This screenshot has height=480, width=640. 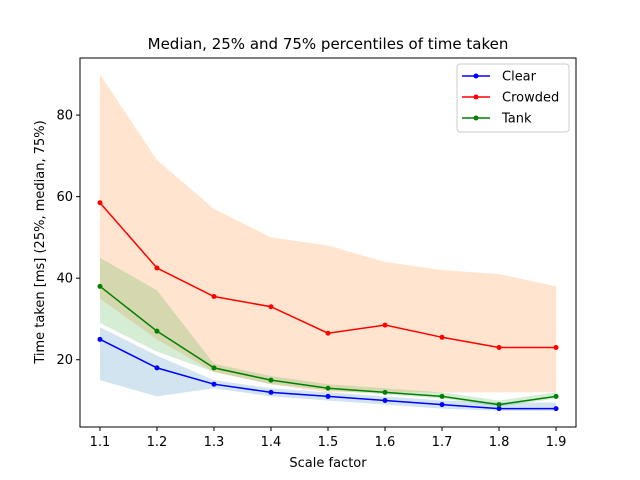 I want to click on legend: Clear Crowded Tank, so click(x=513, y=98).